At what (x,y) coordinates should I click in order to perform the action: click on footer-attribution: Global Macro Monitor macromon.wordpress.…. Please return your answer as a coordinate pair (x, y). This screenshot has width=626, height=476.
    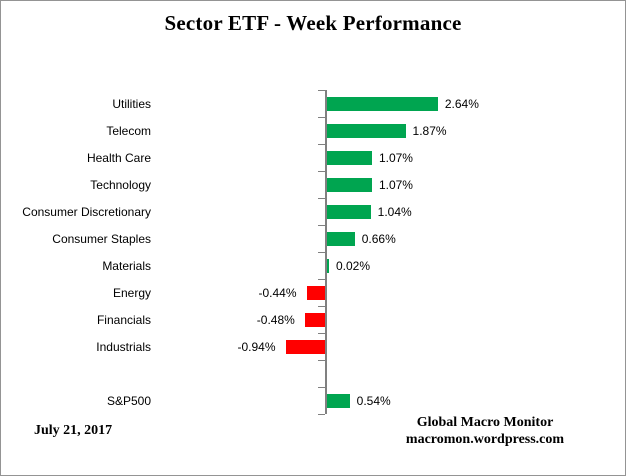
    Looking at the image, I should click on (485, 431).